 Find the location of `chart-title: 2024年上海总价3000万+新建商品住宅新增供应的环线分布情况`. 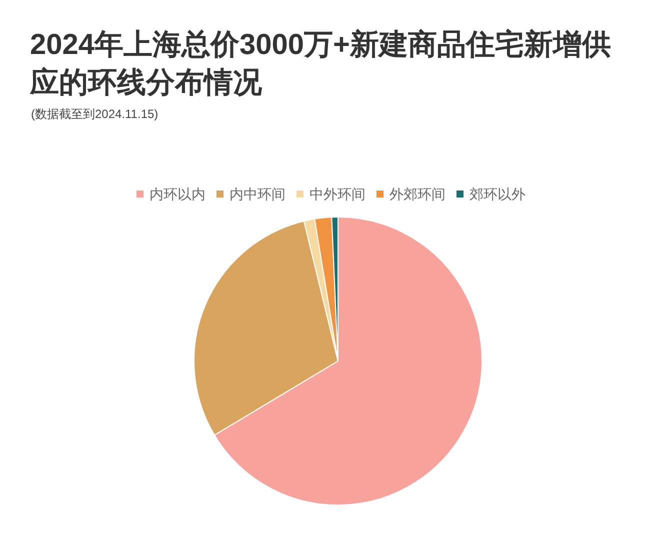

chart-title: 2024年上海总价3000万+新建商品住宅新增供应的环线分布情况 is located at coordinates (321, 64).